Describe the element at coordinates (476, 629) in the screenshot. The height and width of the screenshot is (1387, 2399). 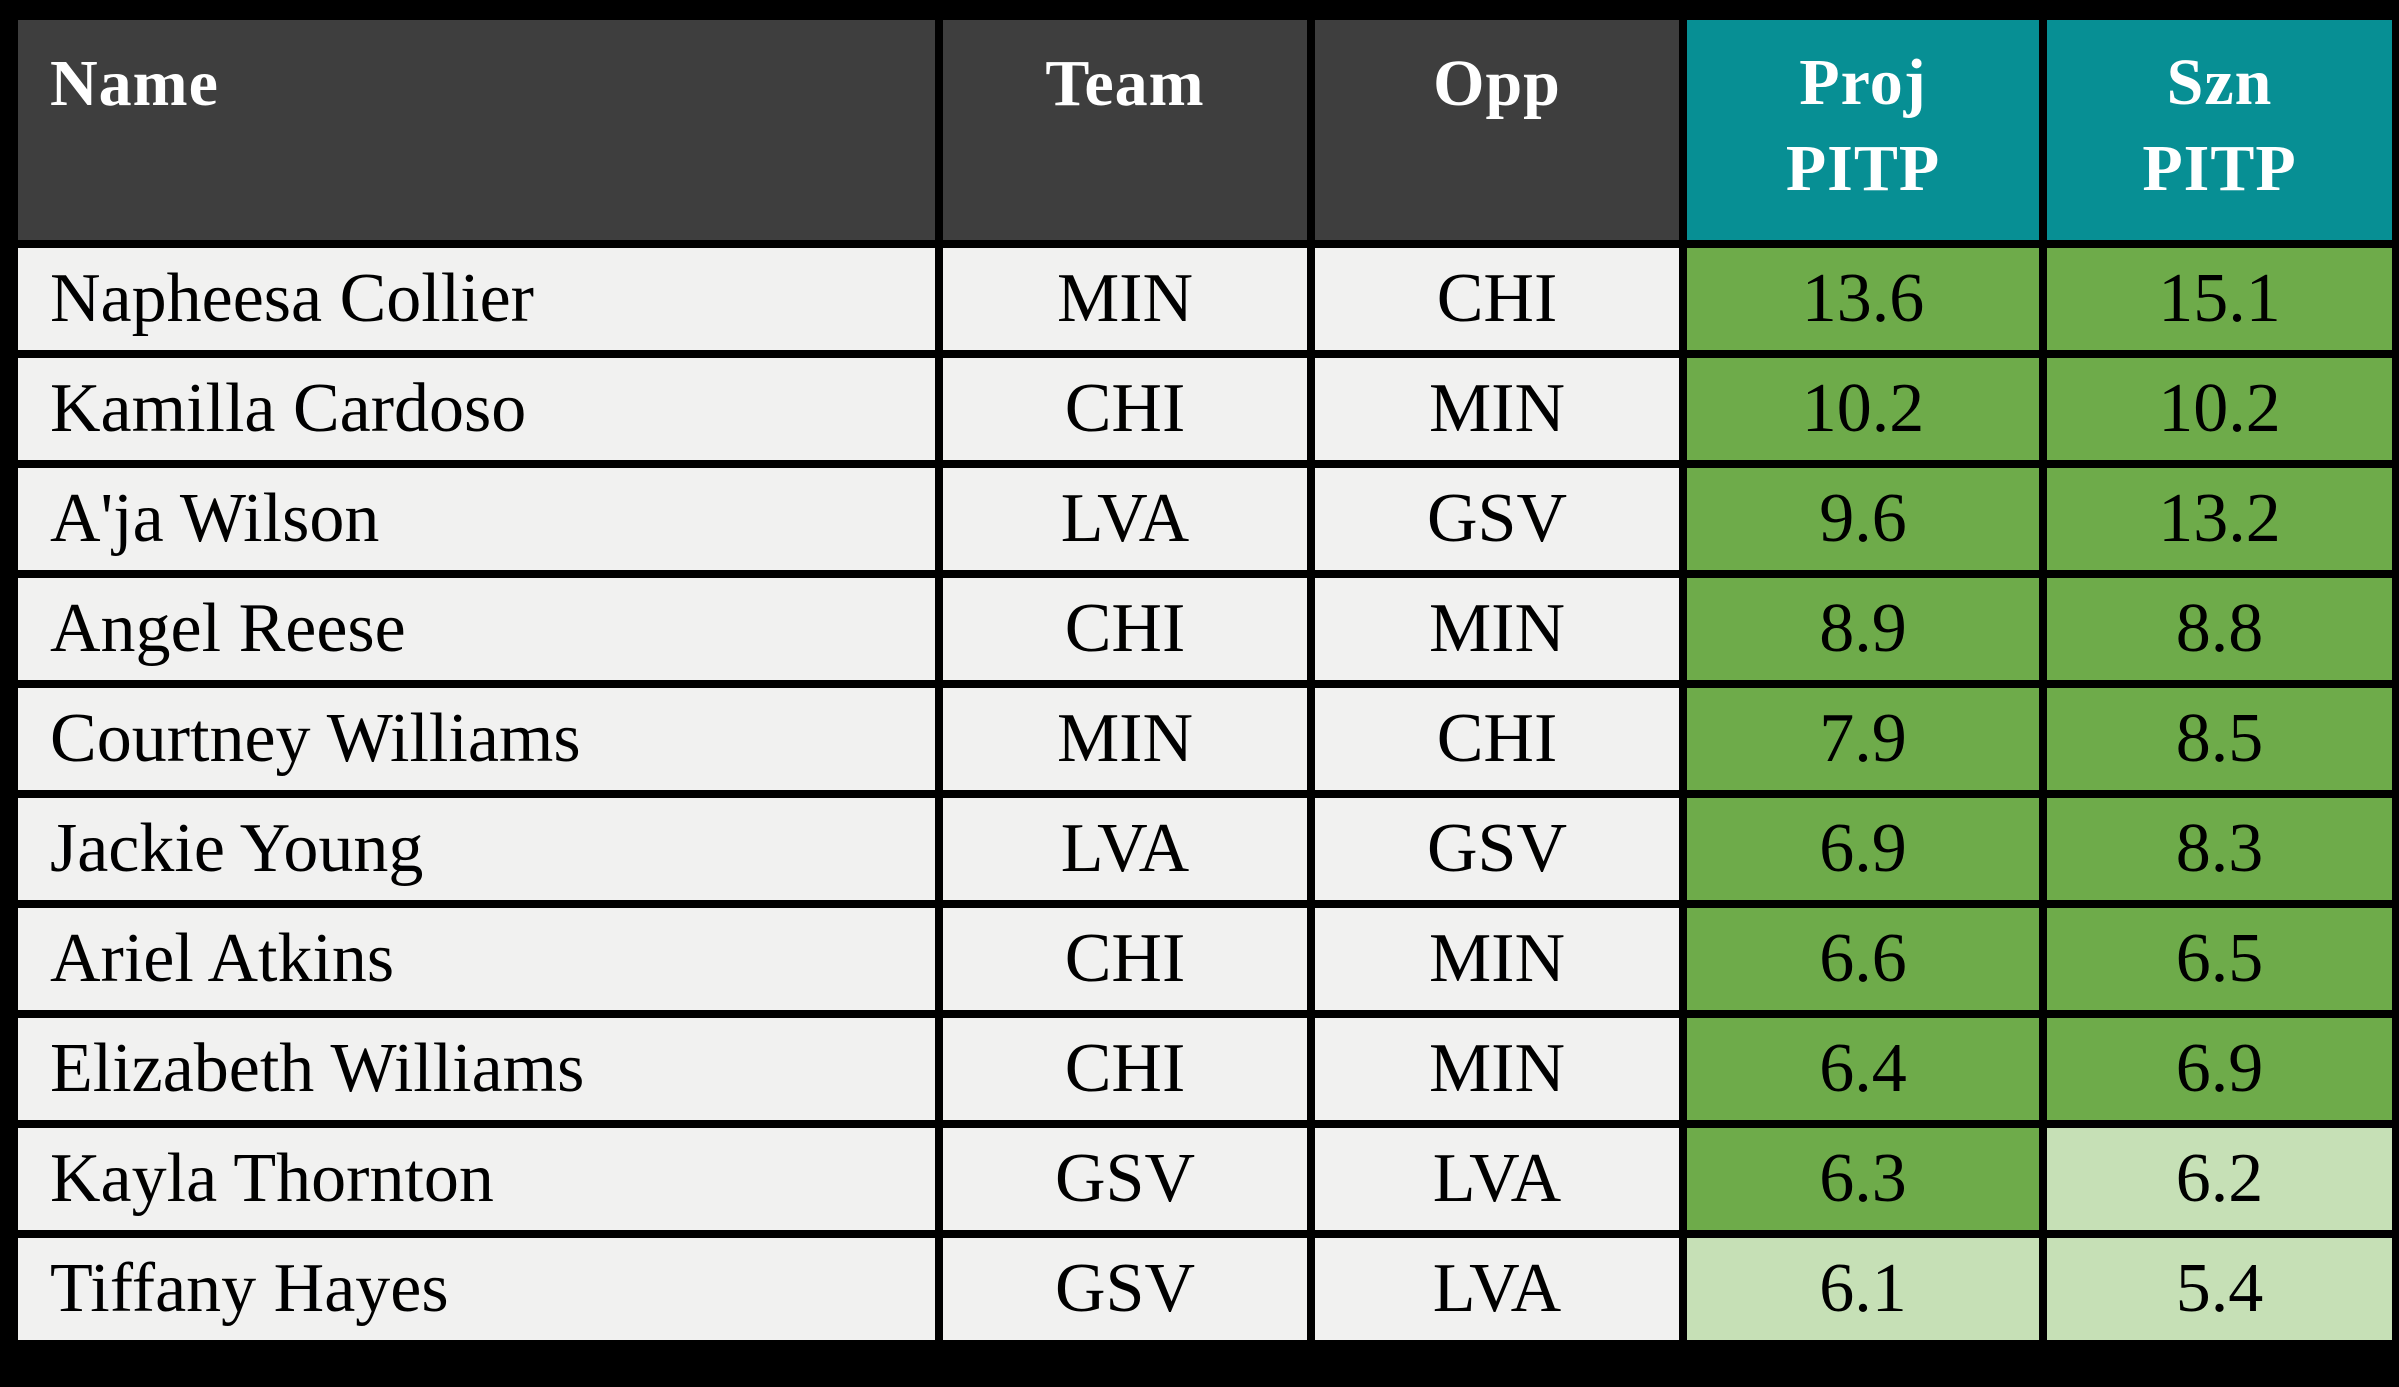
I see `player-name-cell: Angel Reese` at that location.